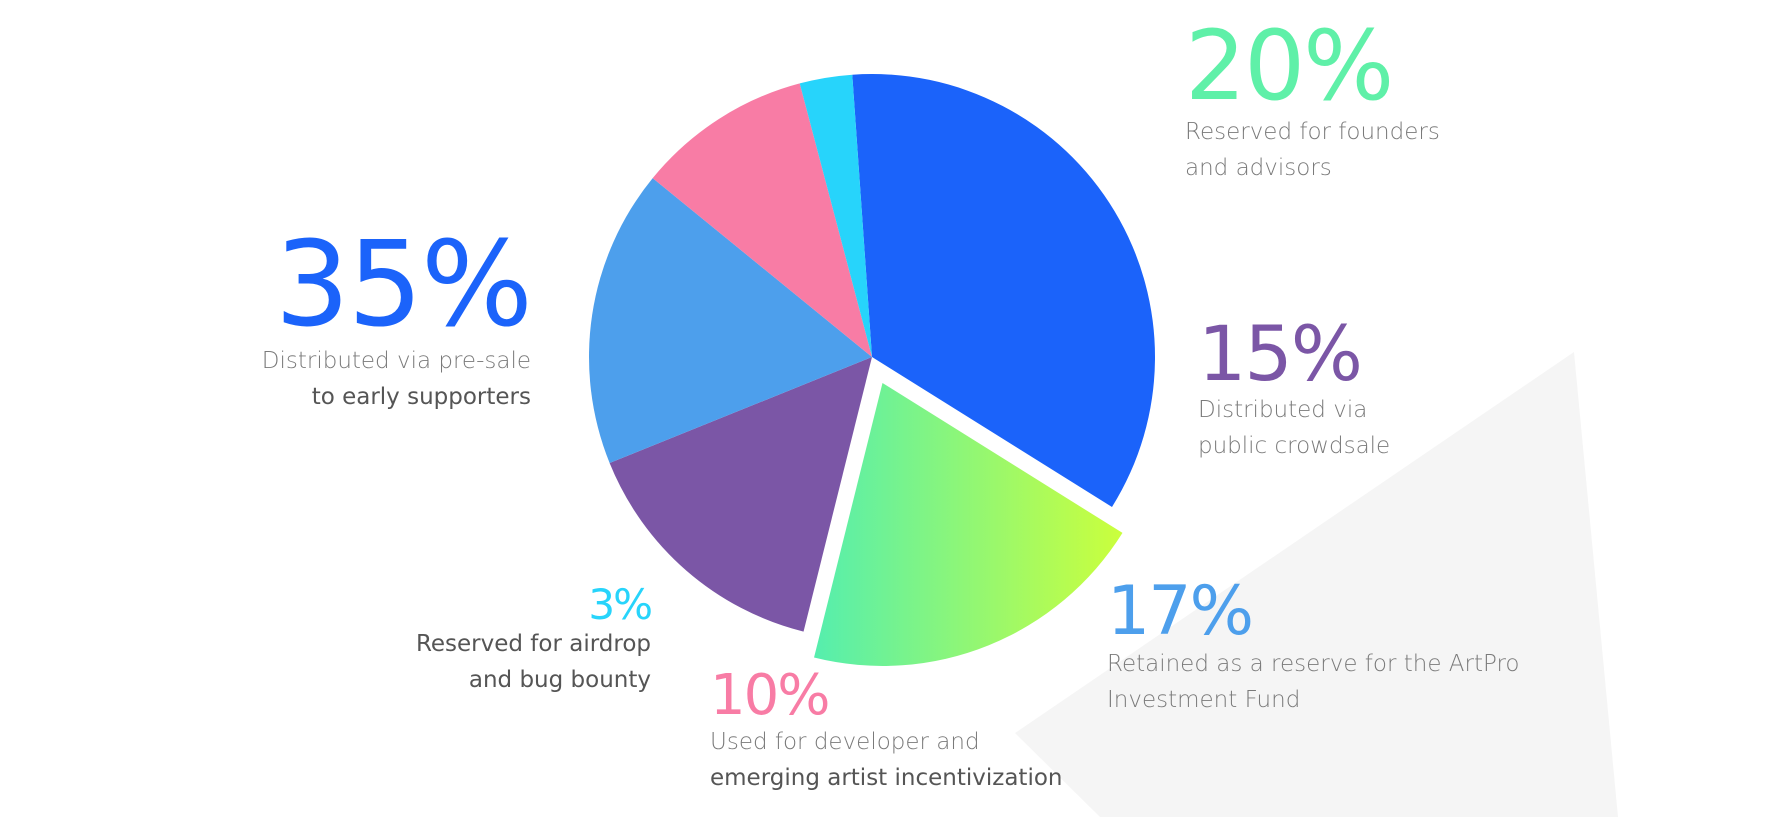  I want to click on desc-3-line2: and bug bounty, so click(559, 680).